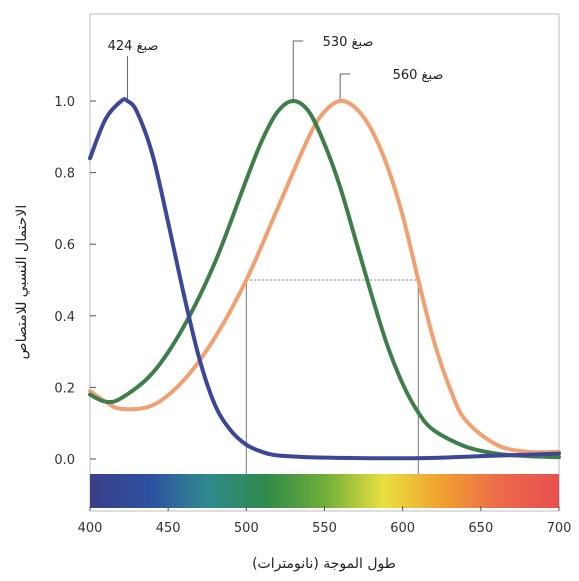  What do you see at coordinates (480, 528) in the screenshot?
I see `x-tick-label: 650` at bounding box center [480, 528].